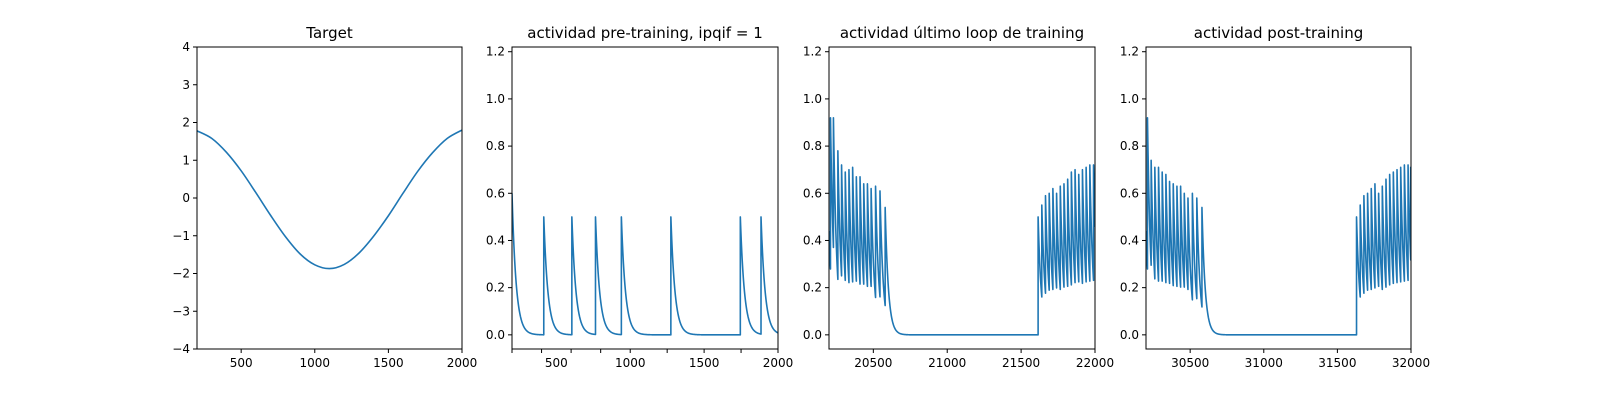  Describe the element at coordinates (186, 160) in the screenshot. I see `y-tick-label: 1` at that location.